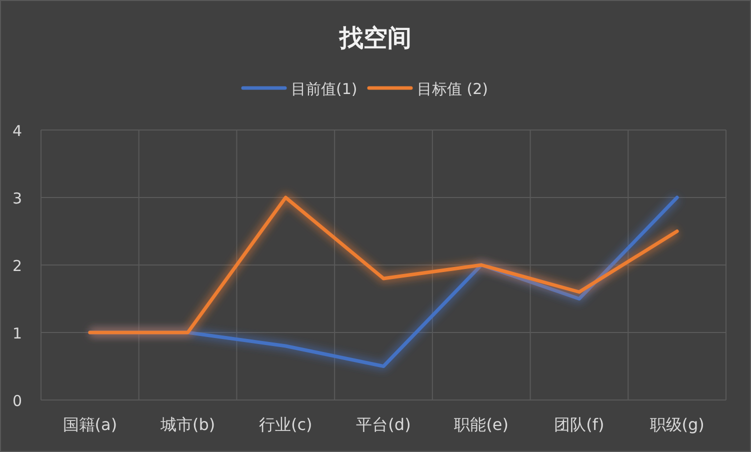  What do you see at coordinates (677, 424) in the screenshot?
I see `x-tick-label: 职级(g)` at bounding box center [677, 424].